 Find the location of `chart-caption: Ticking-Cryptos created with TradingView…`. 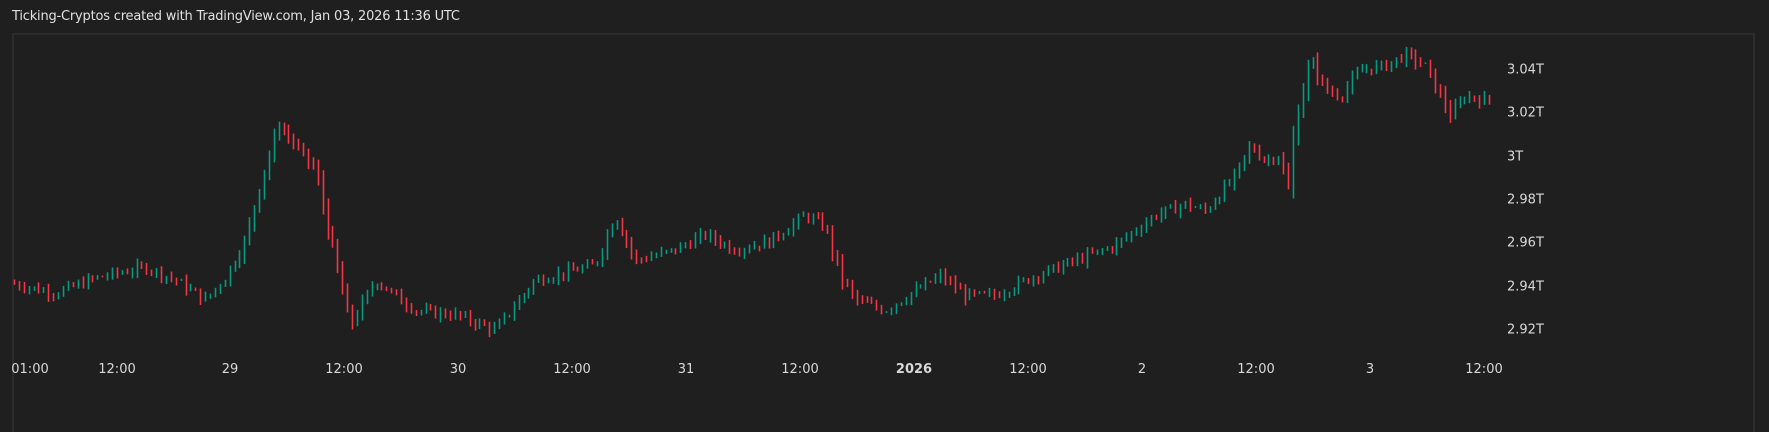

chart-caption: Ticking-Cryptos created with TradingView… is located at coordinates (236, 16).